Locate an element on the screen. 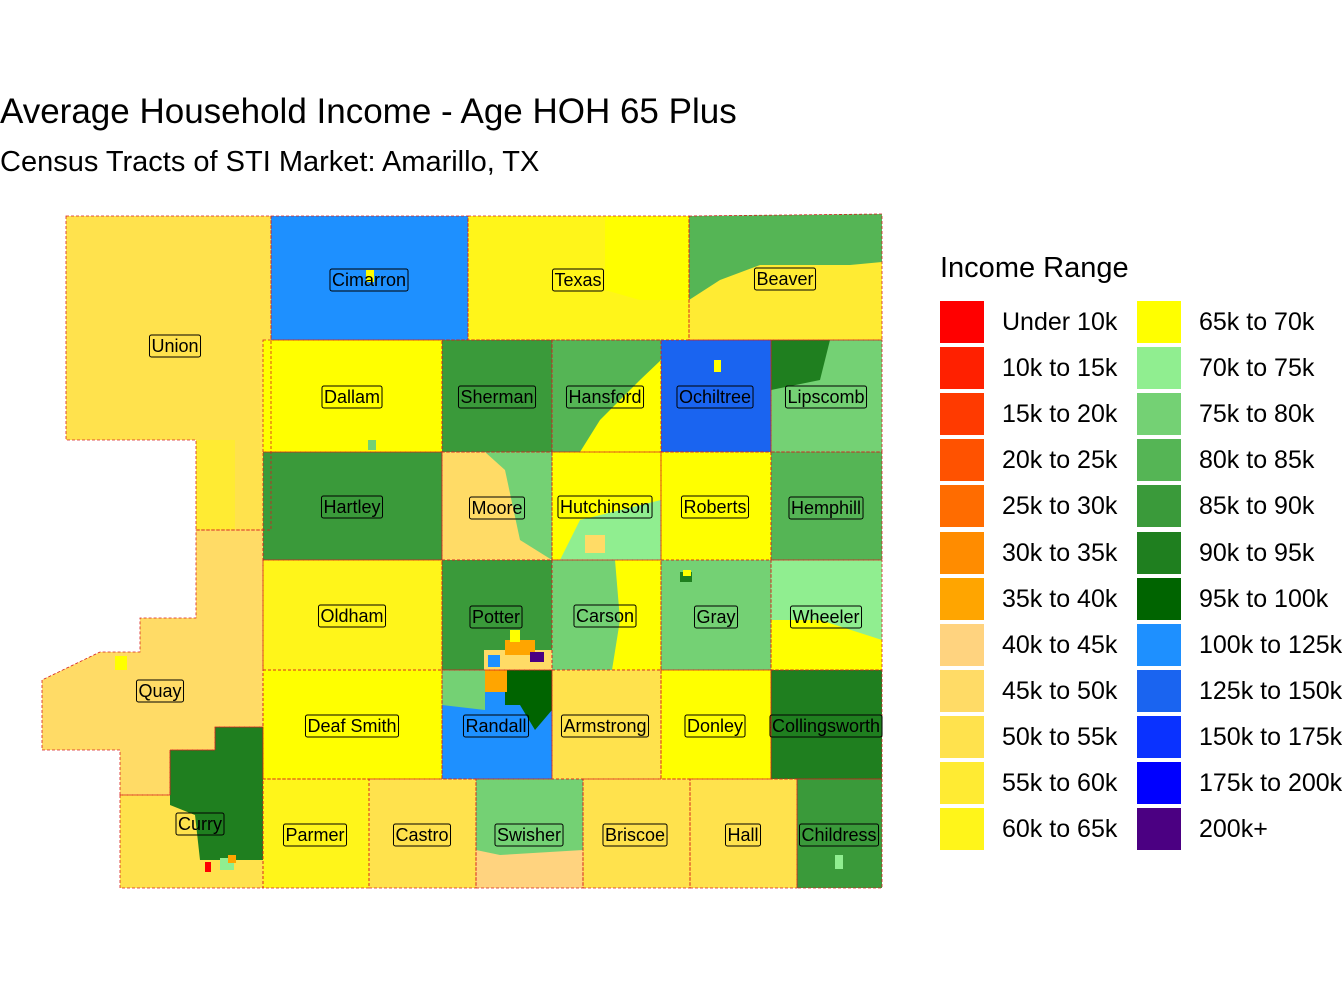 The image size is (1344, 1008). county-label: Hansford is located at coordinates (604, 397).